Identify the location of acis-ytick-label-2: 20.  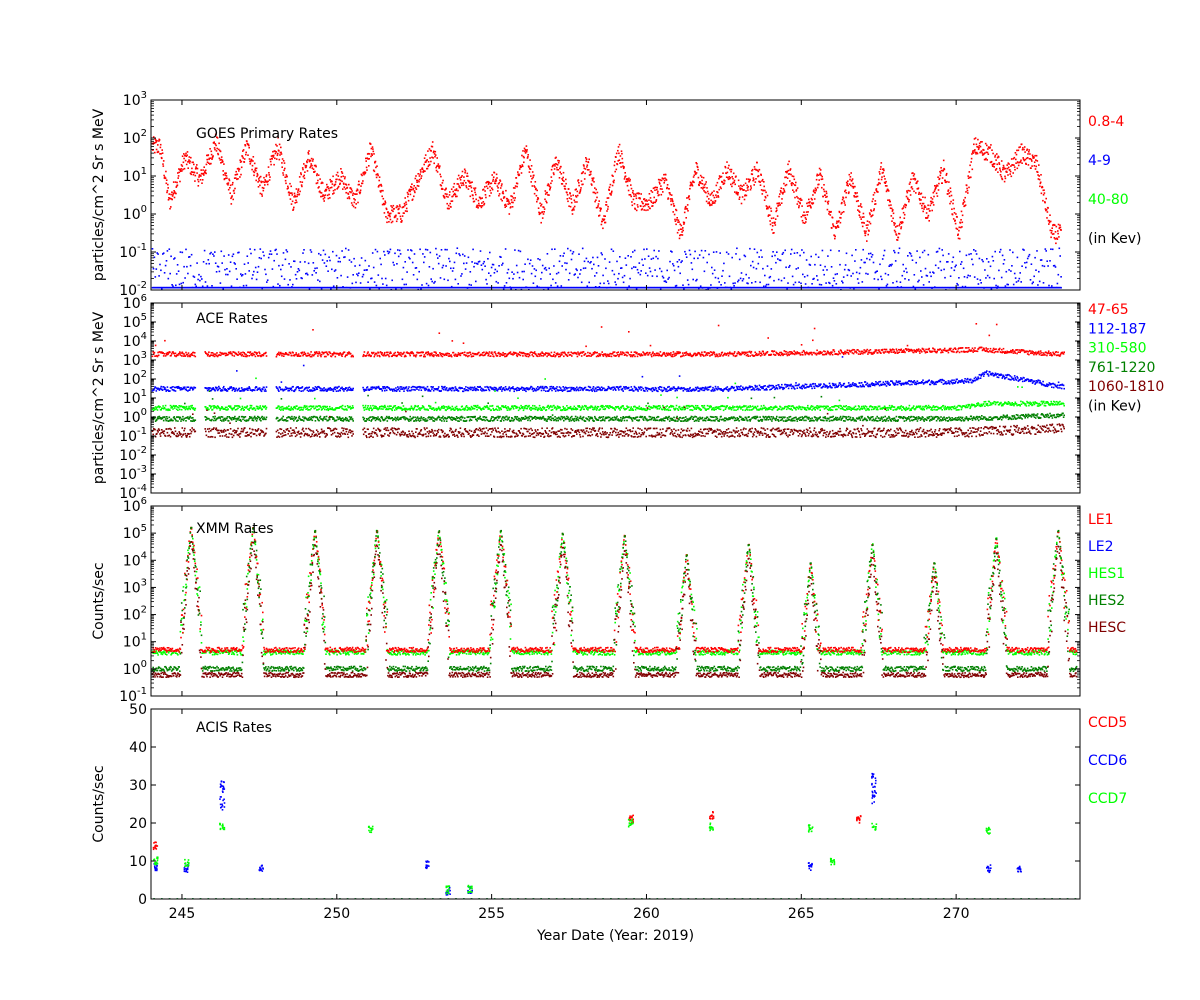
(138, 824).